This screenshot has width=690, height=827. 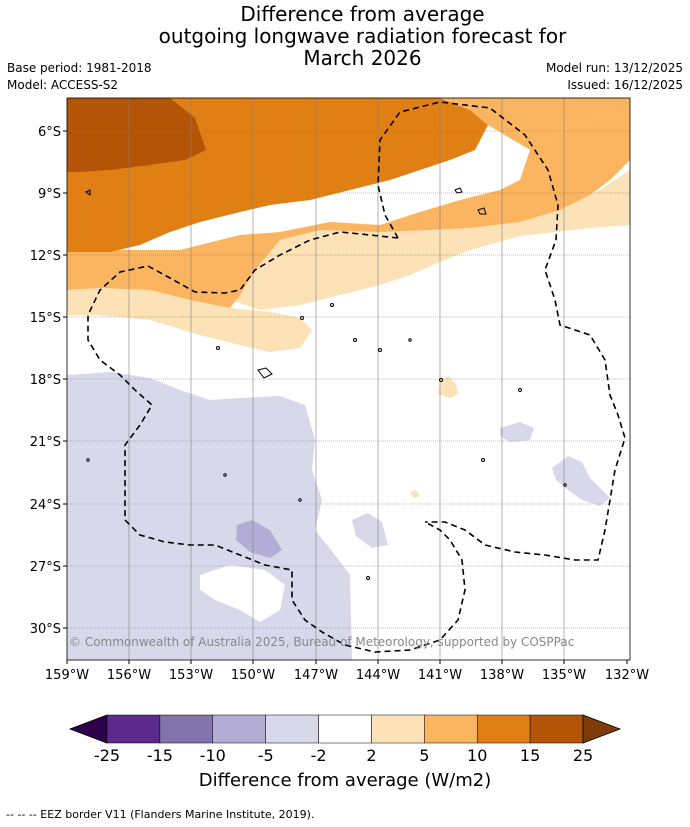 What do you see at coordinates (191, 675) in the screenshot?
I see `longitude-label: 153°W` at bounding box center [191, 675].